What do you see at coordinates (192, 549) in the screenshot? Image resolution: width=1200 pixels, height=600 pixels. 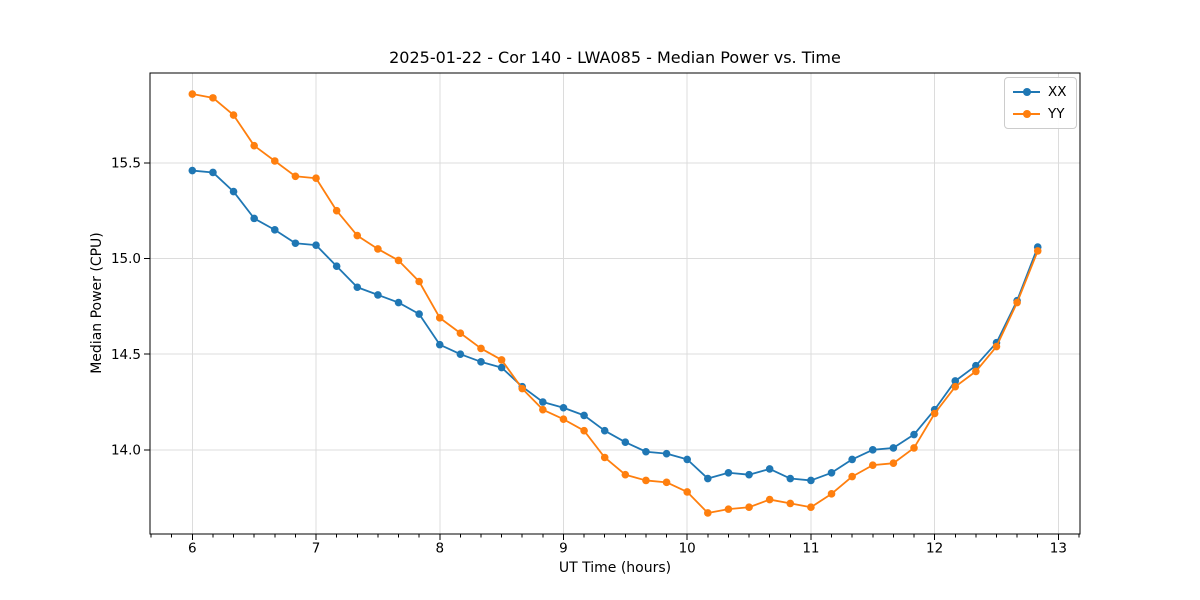 I see `svg-text: 6` at bounding box center [192, 549].